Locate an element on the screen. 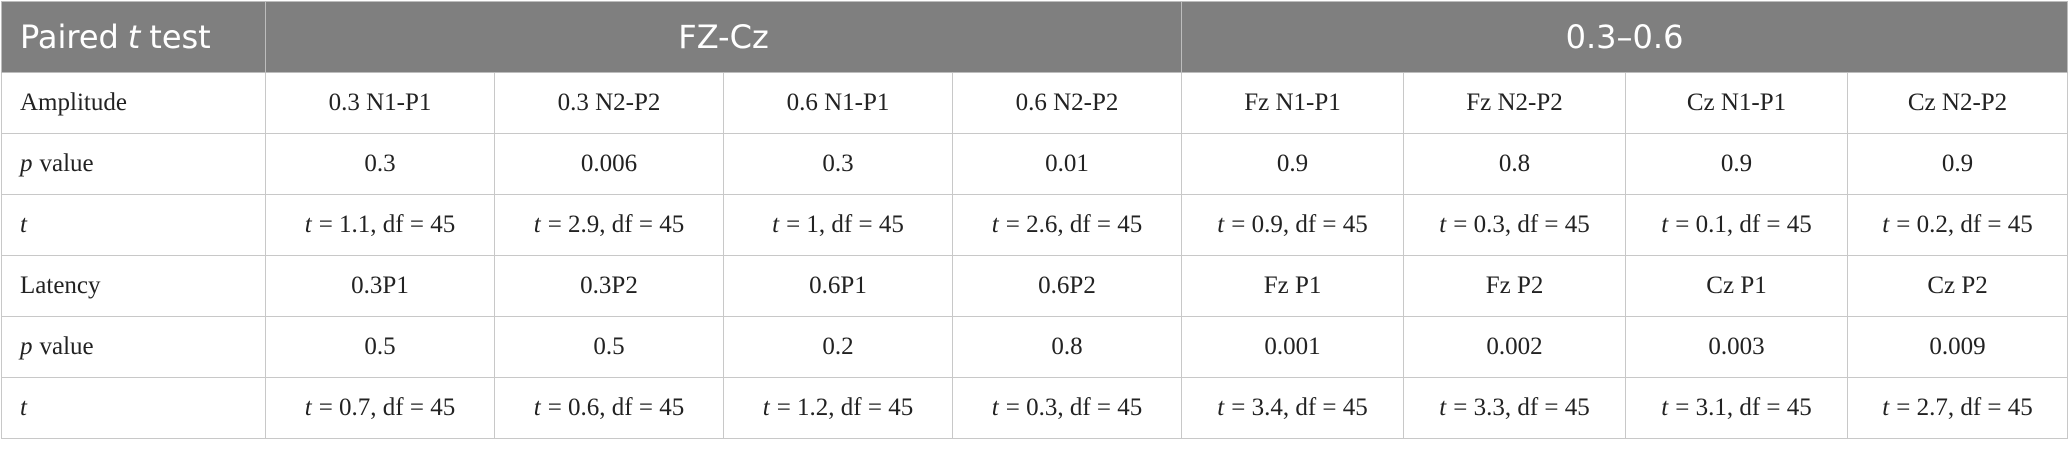  cell: Fz N2-P2 is located at coordinates (1515, 103).